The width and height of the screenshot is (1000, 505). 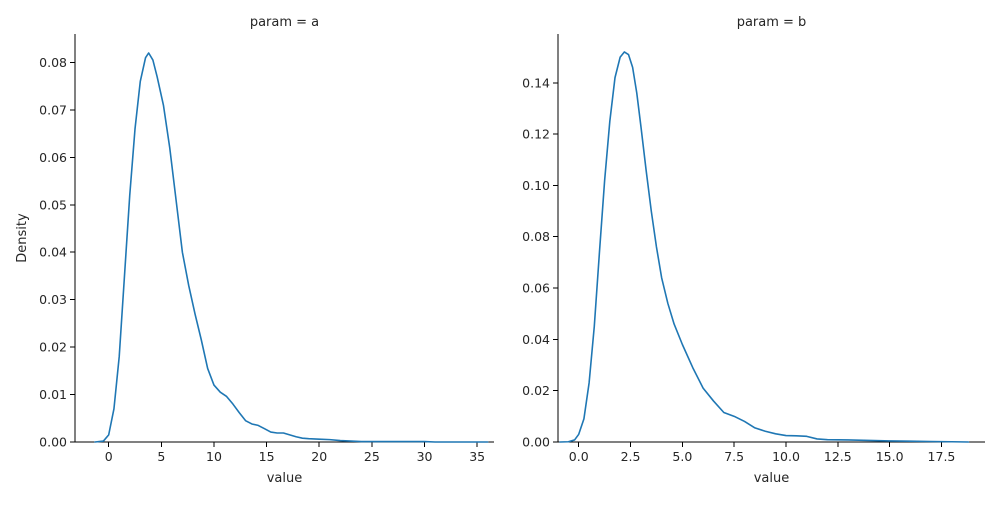 I want to click on x-tick-label: 10, so click(x=214, y=456).